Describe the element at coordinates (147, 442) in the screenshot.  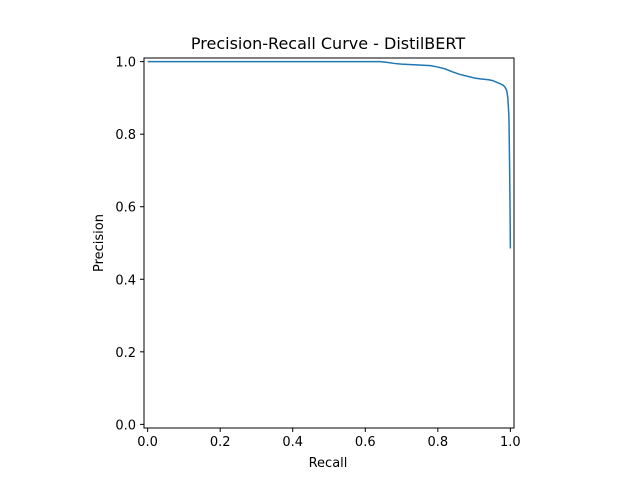
I see `x-tick-label: 0.0` at that location.